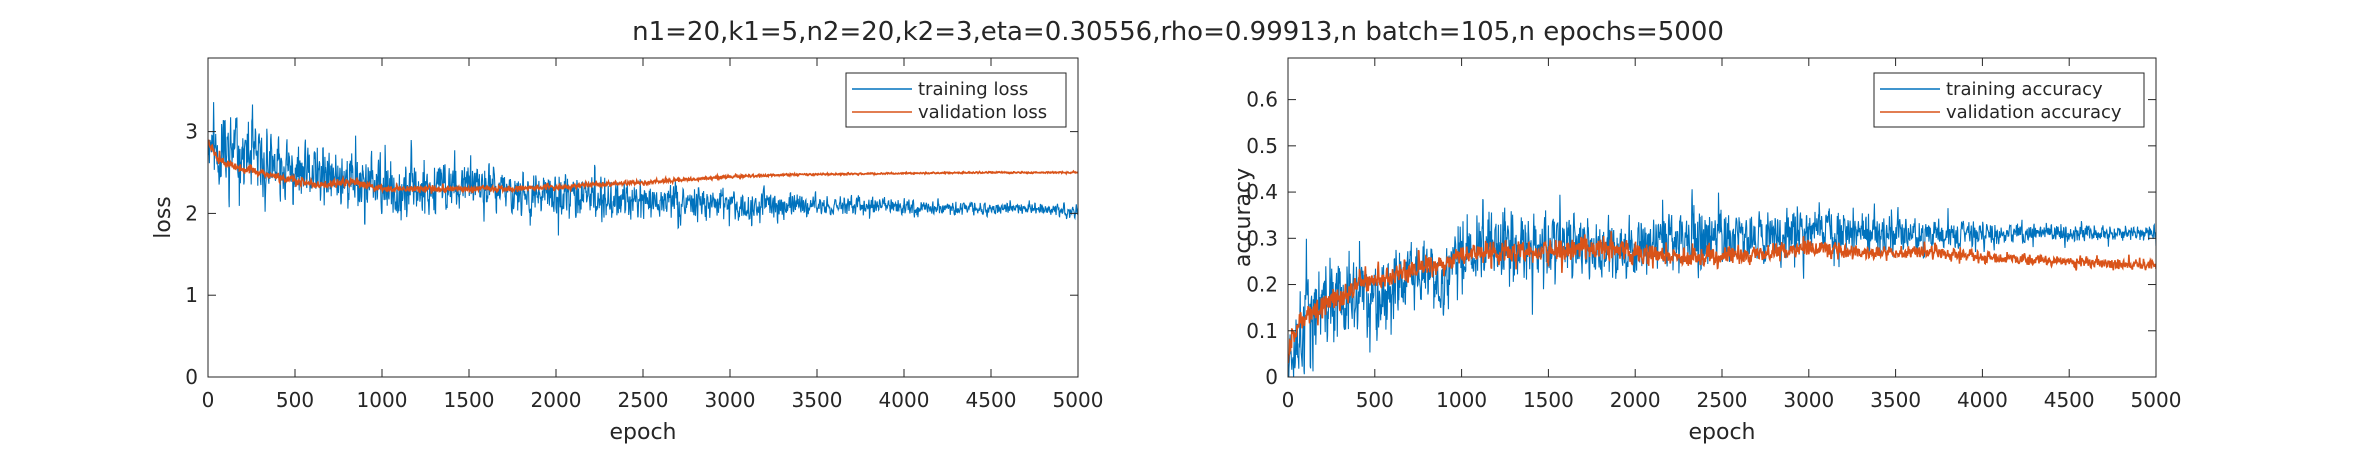  Describe the element at coordinates (1262, 331) in the screenshot. I see `y-tick-label: 0.1` at that location.